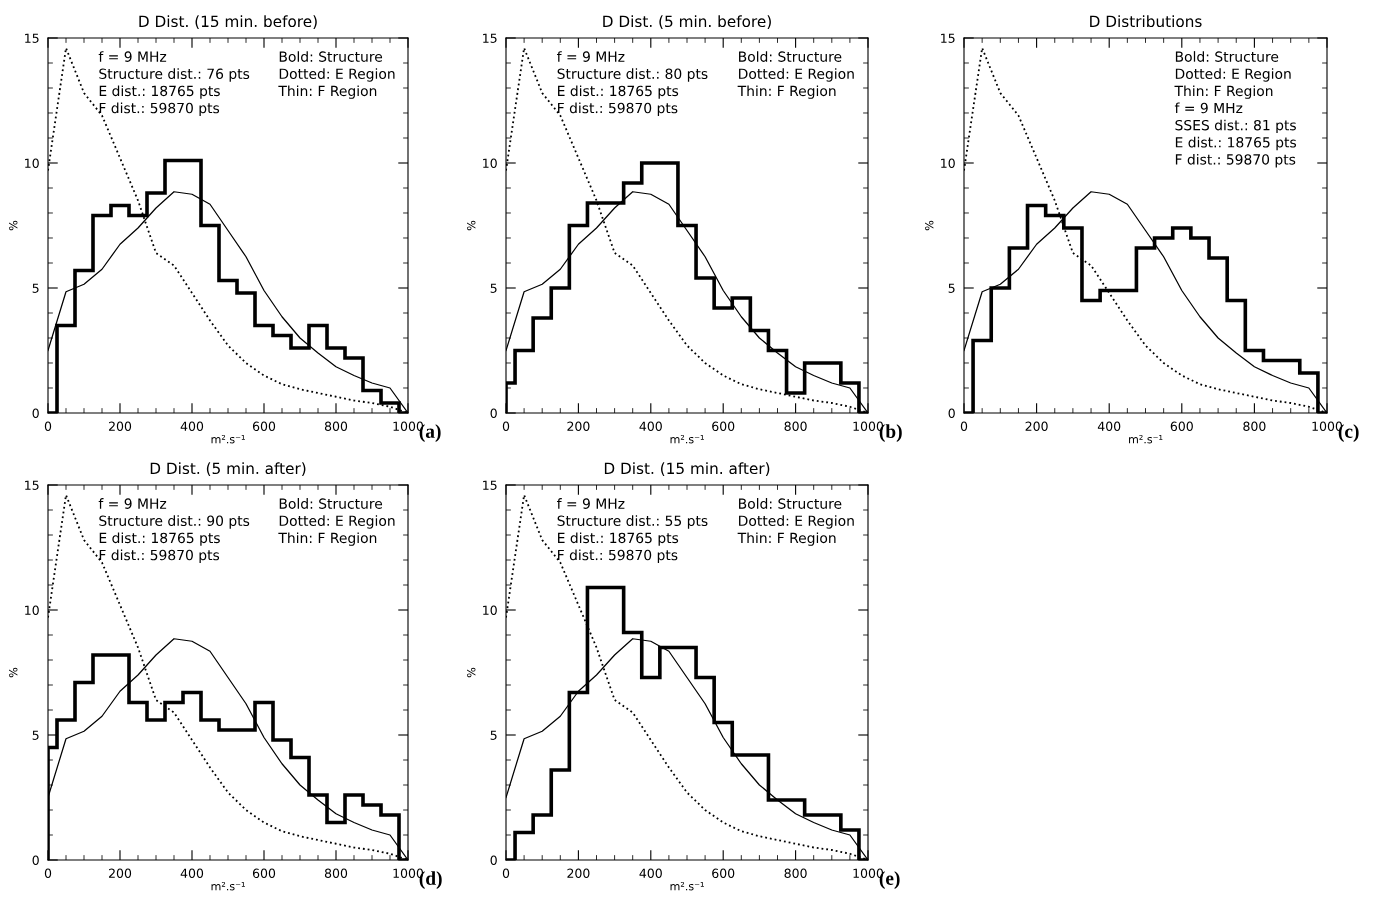 The width and height of the screenshot is (1381, 897). Describe the element at coordinates (174, 83) in the screenshot. I see `annotation: f = 9 MHz Structure dist.: 76 pts E dist.: 18765 pts F dist.: 59870 pts` at that location.